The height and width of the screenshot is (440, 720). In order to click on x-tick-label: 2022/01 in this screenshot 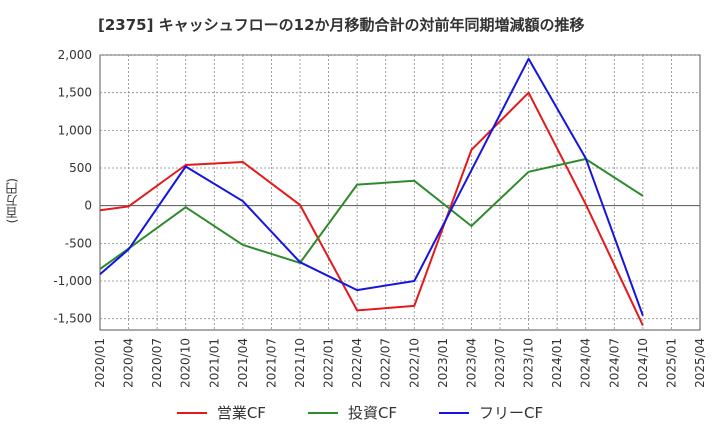, I will do `click(329, 363)`.